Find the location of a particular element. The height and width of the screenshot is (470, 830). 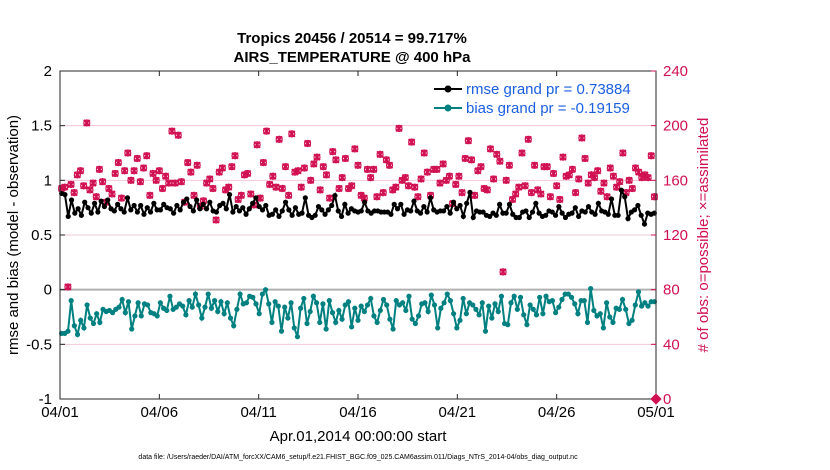

rmse-series is located at coordinates (358, 207).